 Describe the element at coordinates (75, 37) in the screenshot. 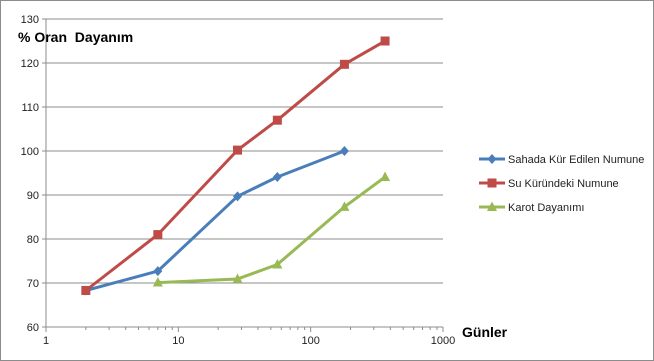

I see `y-axis-title: % Oran Dayanım` at that location.